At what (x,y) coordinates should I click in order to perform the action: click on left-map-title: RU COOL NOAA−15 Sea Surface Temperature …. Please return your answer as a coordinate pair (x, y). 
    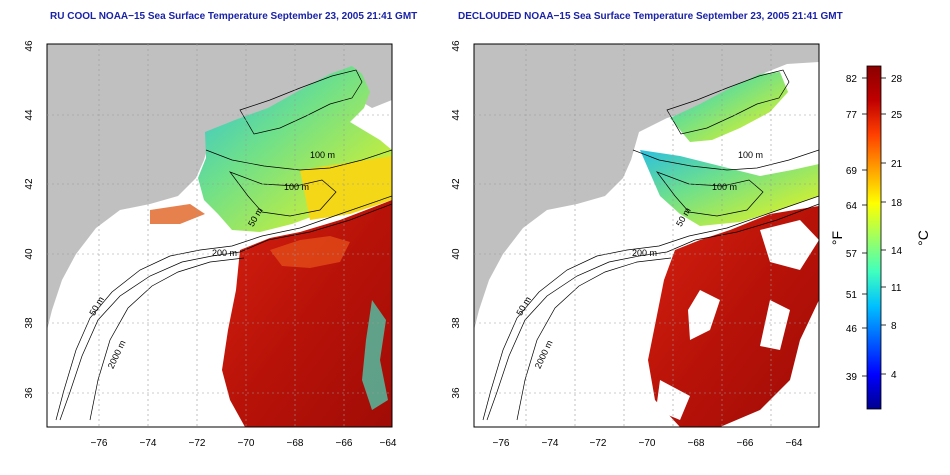
    Looking at the image, I should click on (234, 16).